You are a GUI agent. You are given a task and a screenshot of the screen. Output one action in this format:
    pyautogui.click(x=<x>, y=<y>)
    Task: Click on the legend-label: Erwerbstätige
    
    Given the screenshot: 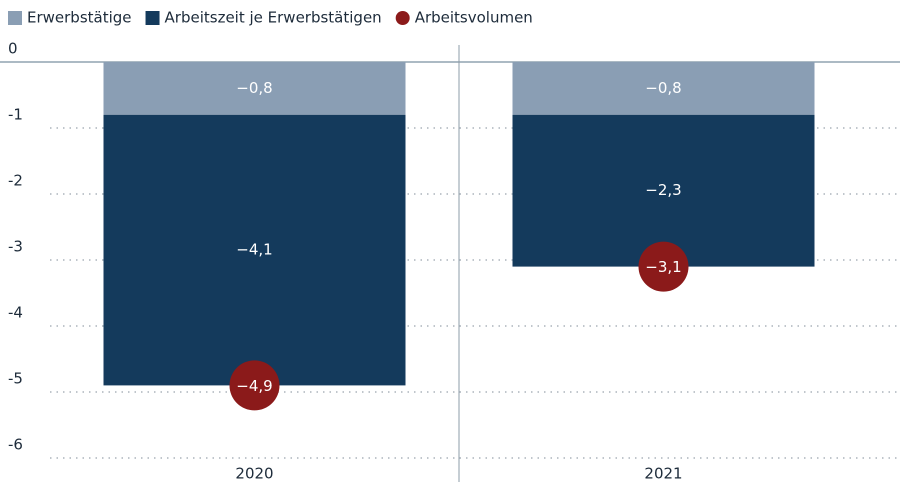 What is the action you would take?
    pyautogui.click(x=79, y=18)
    